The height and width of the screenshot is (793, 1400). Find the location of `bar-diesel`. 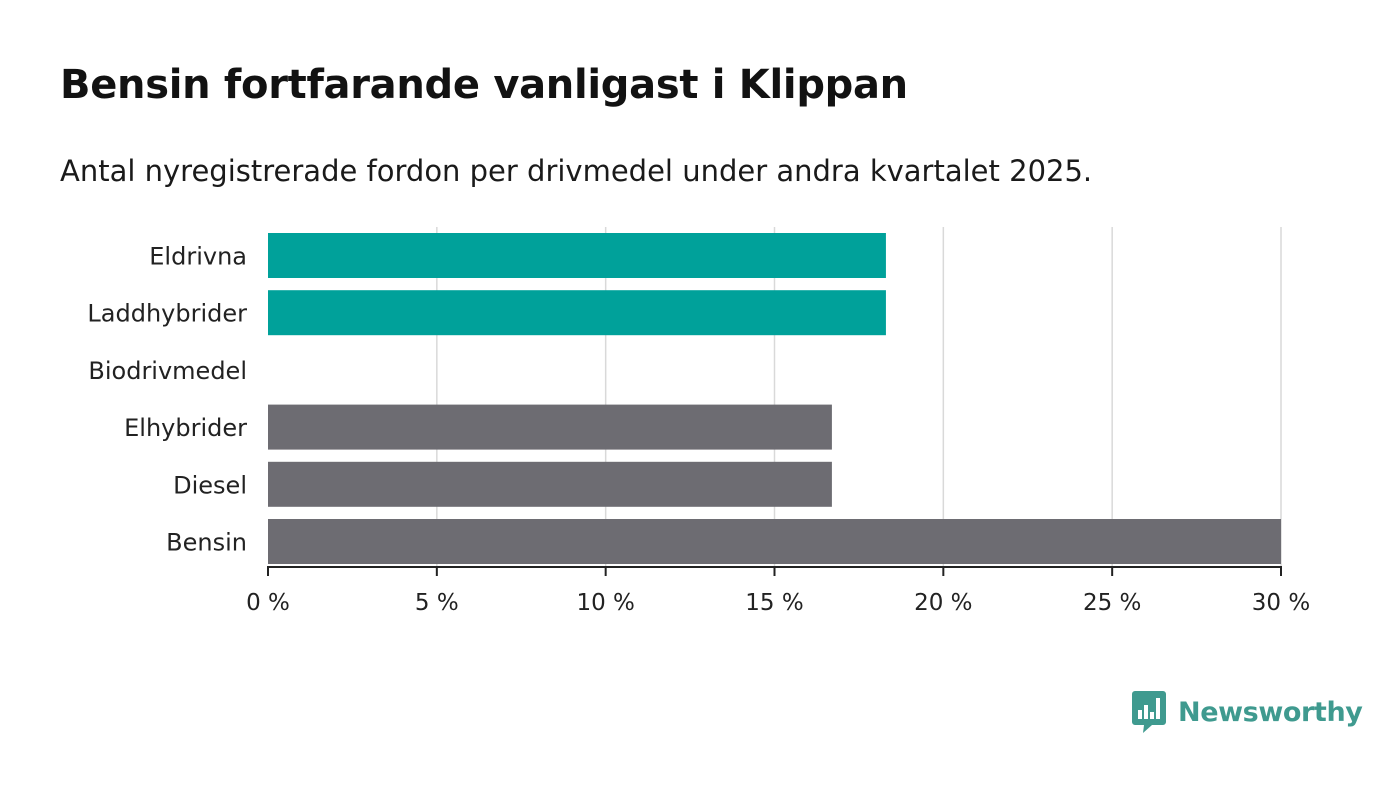

bar-diesel is located at coordinates (550, 484).